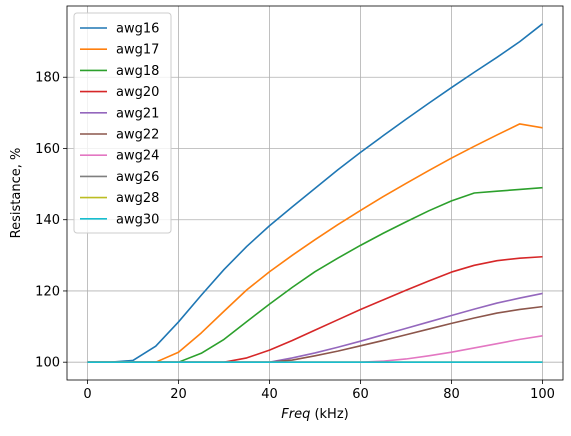  Describe the element at coordinates (137, 198) in the screenshot. I see `legend-label-awg28: awg28` at that location.